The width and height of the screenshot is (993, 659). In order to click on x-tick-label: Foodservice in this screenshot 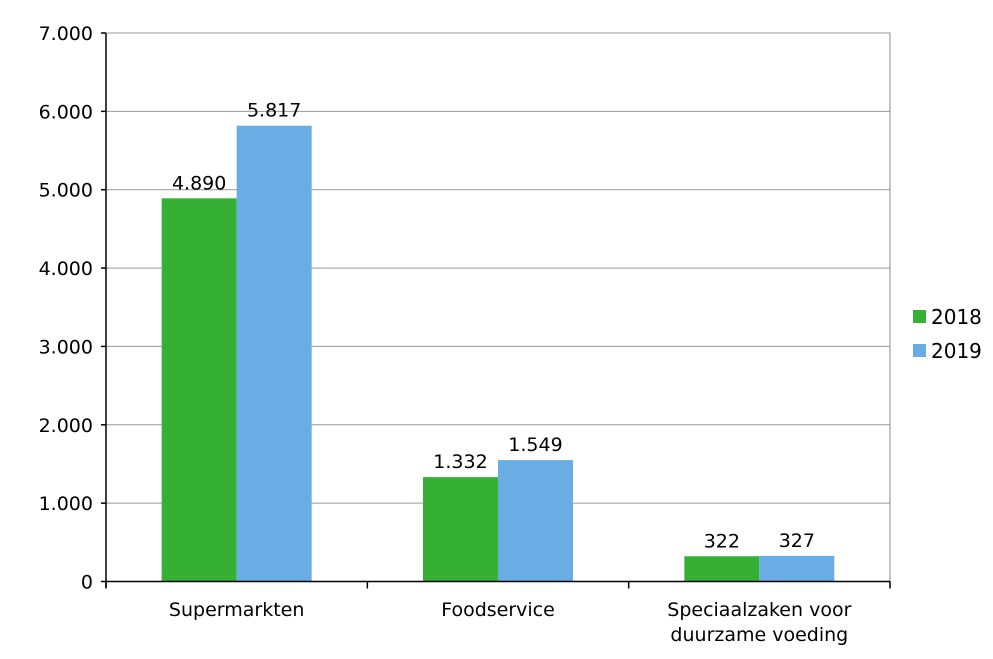, I will do `click(498, 610)`.